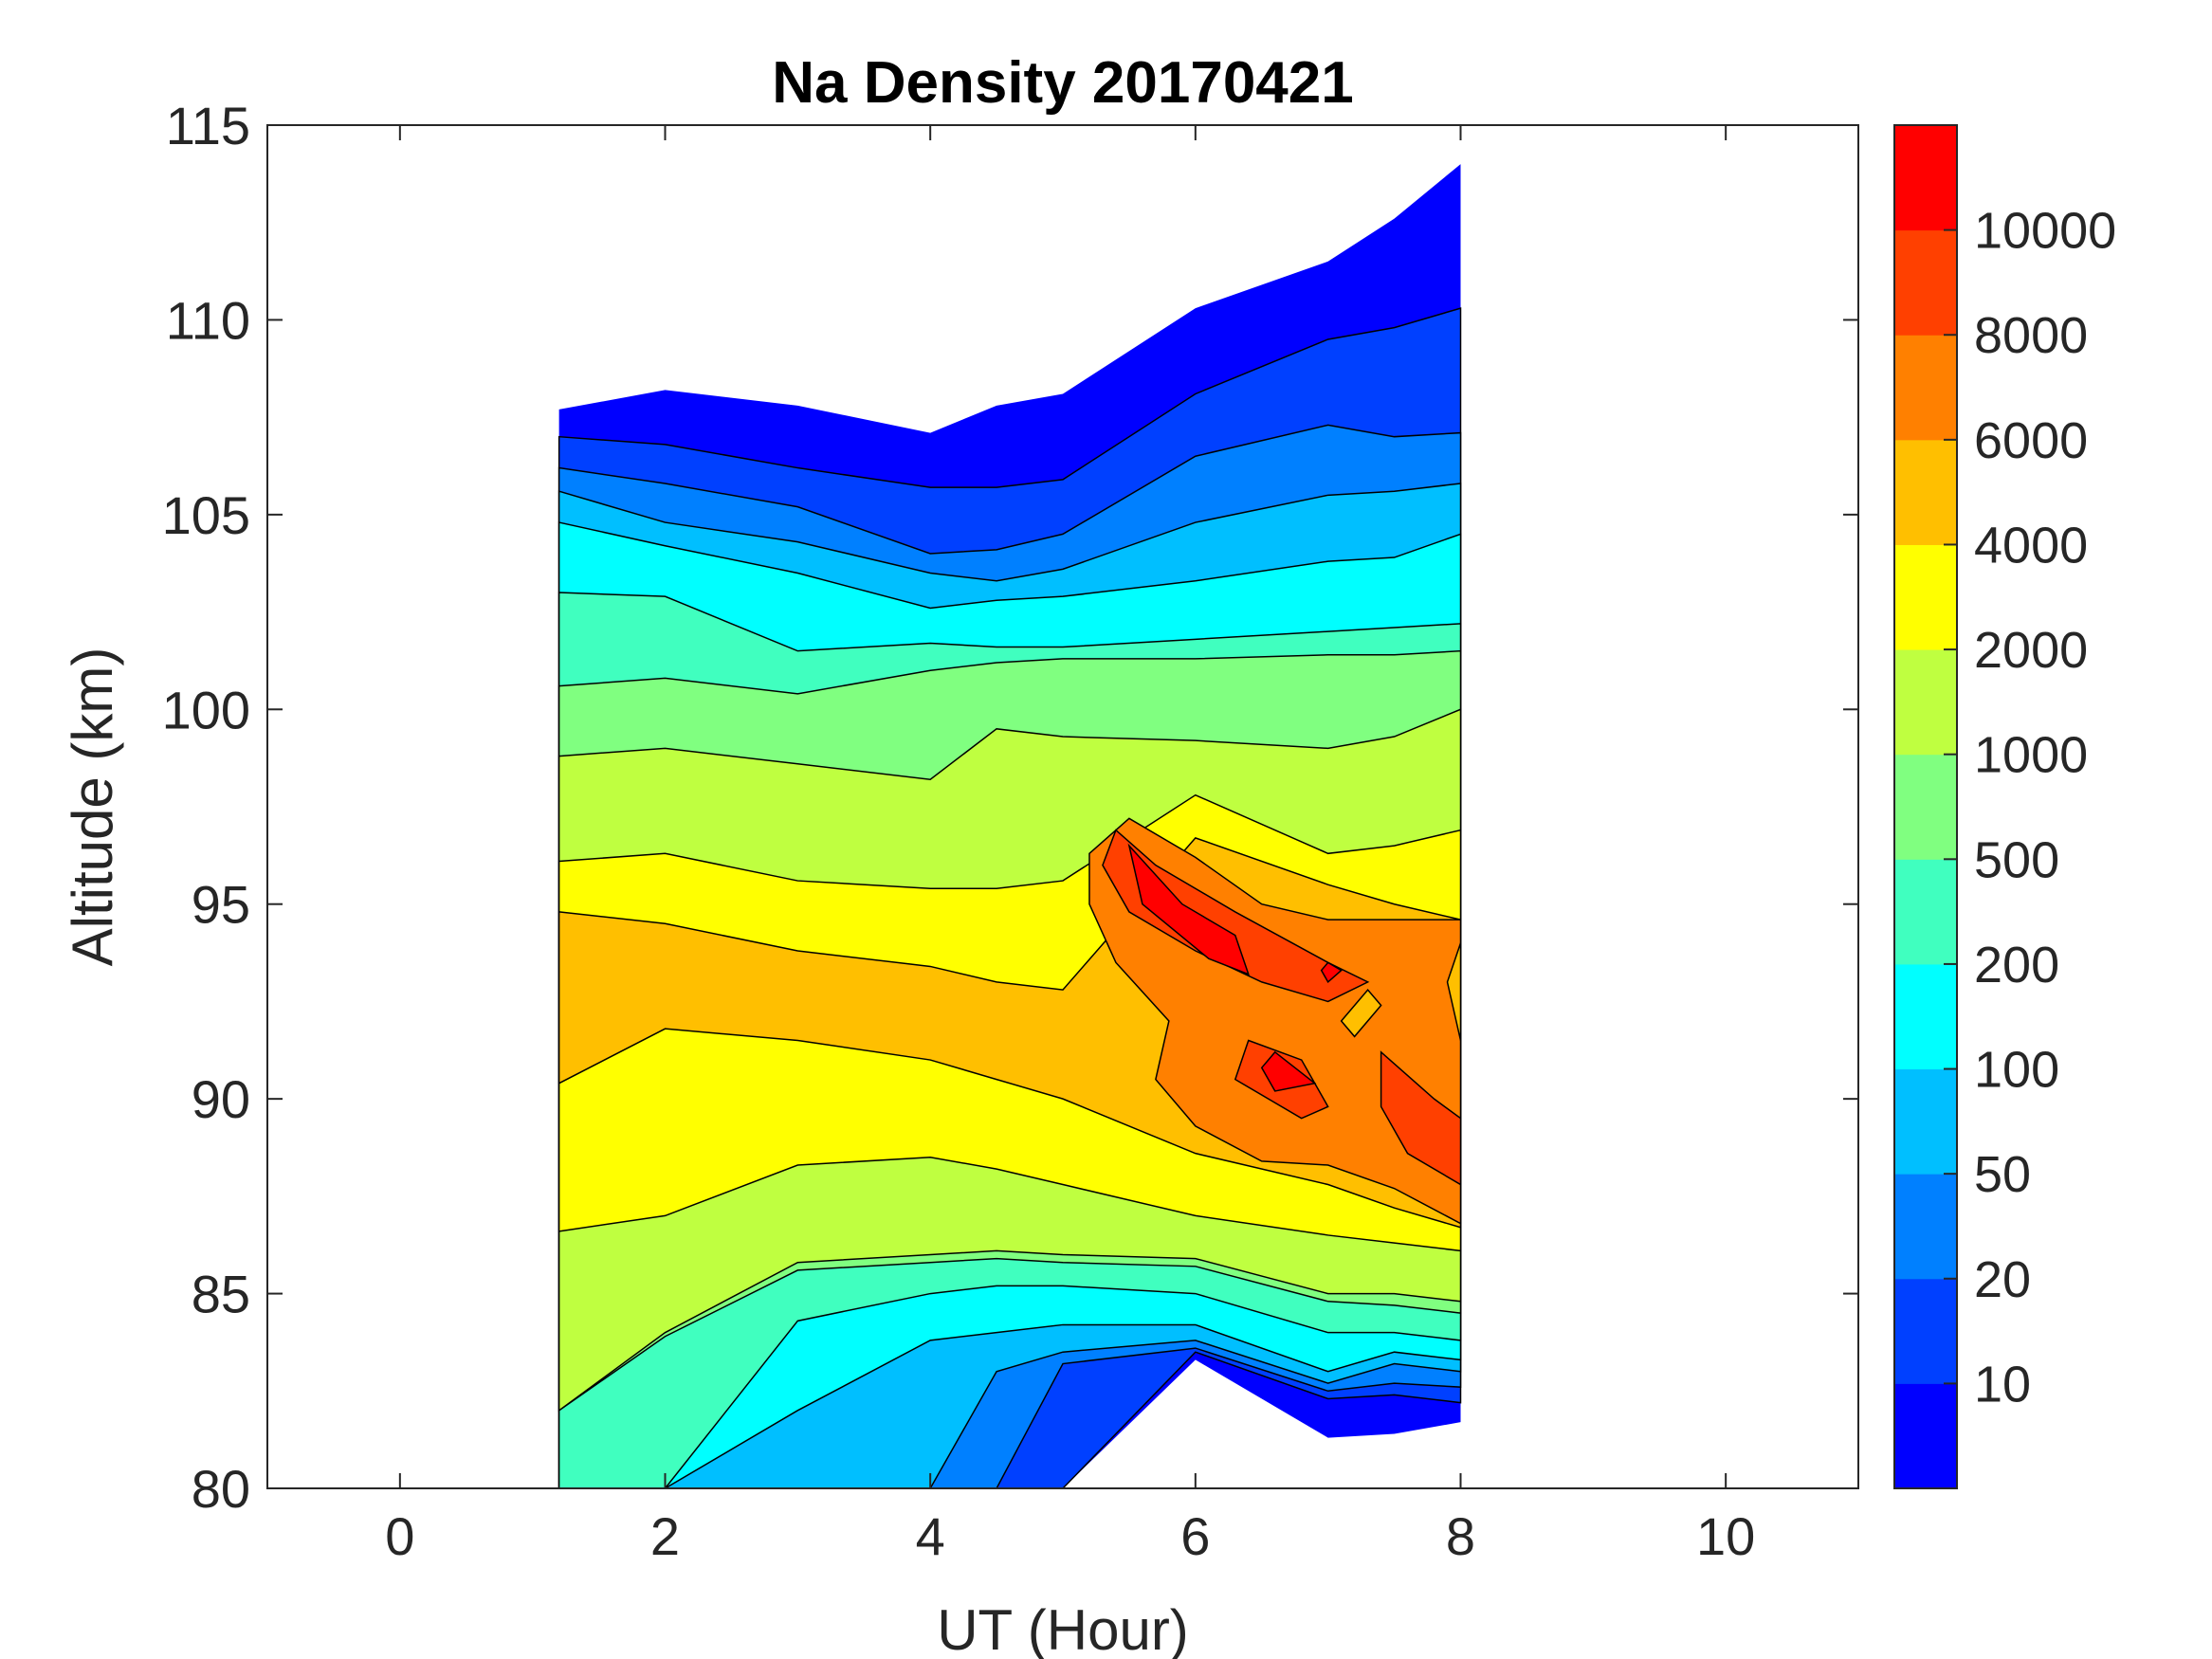 The image size is (2212, 1659). I want to click on chart-title: Na Density 20170421, so click(1063, 83).